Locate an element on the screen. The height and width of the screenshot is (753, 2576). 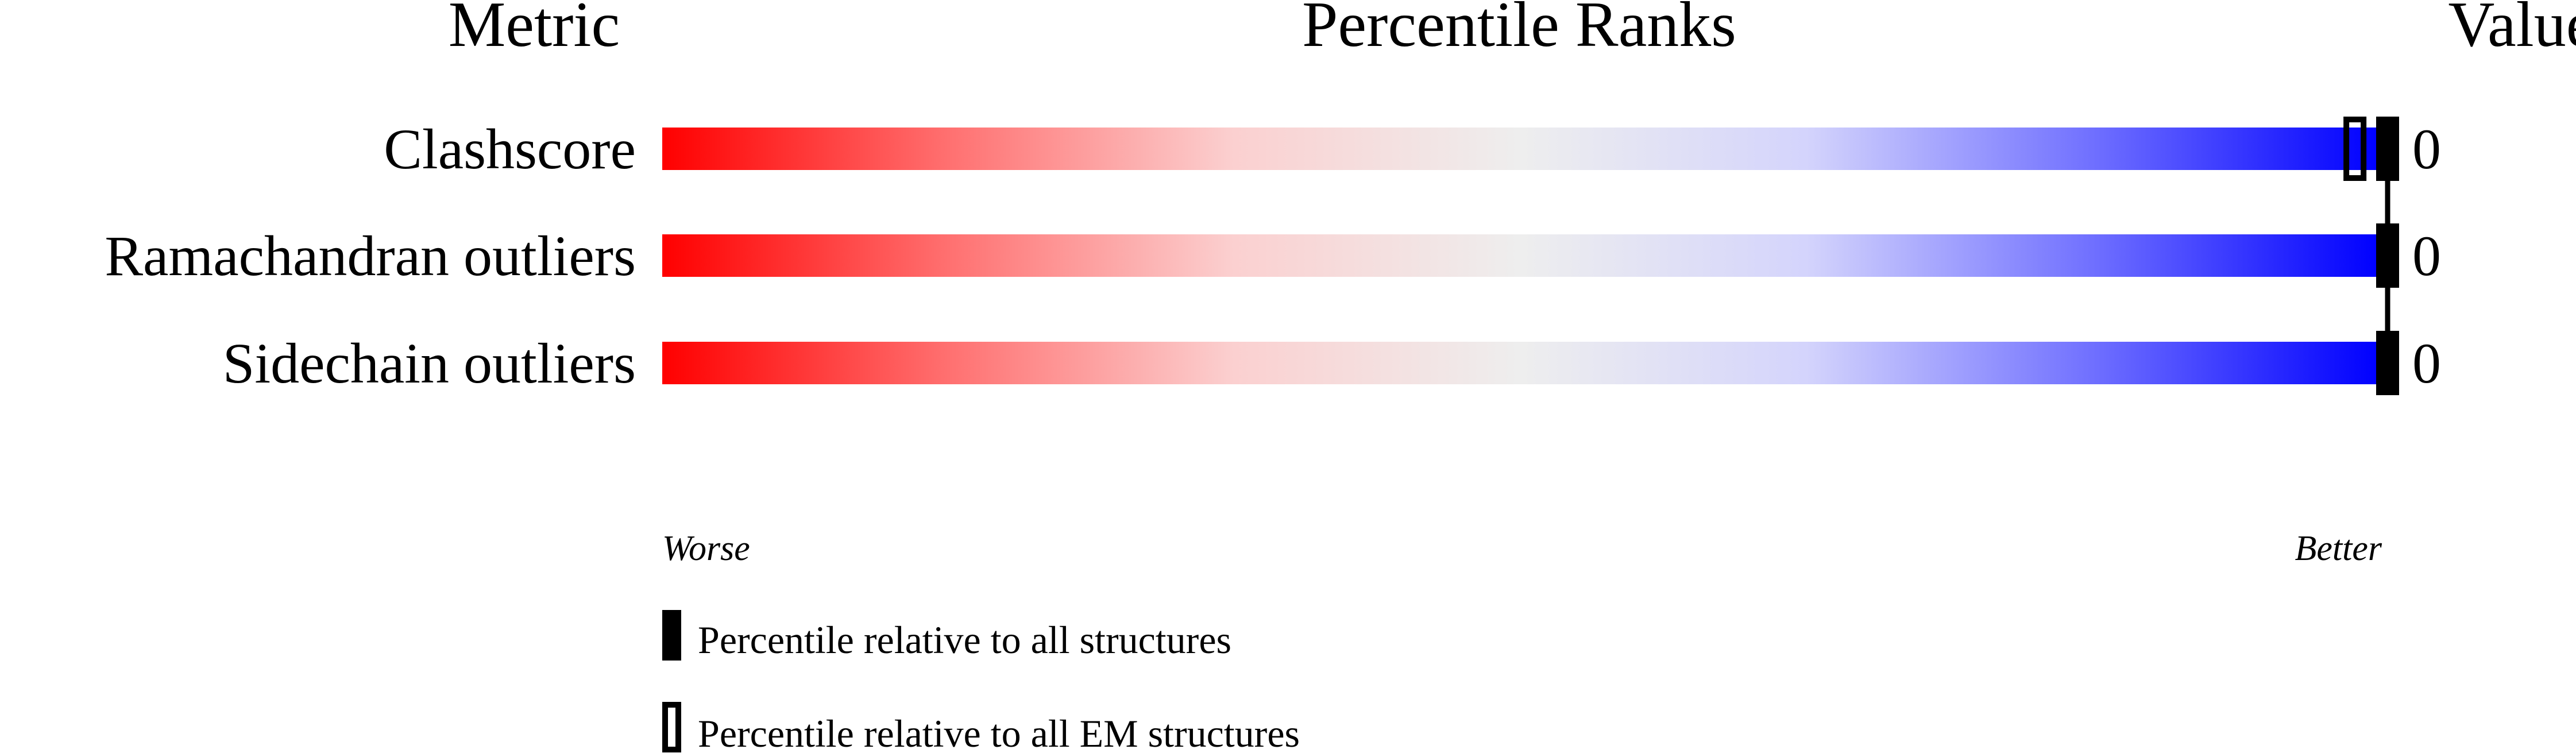
header-percentile-ranks: Percentile Ranks is located at coordinates (1519, 30).